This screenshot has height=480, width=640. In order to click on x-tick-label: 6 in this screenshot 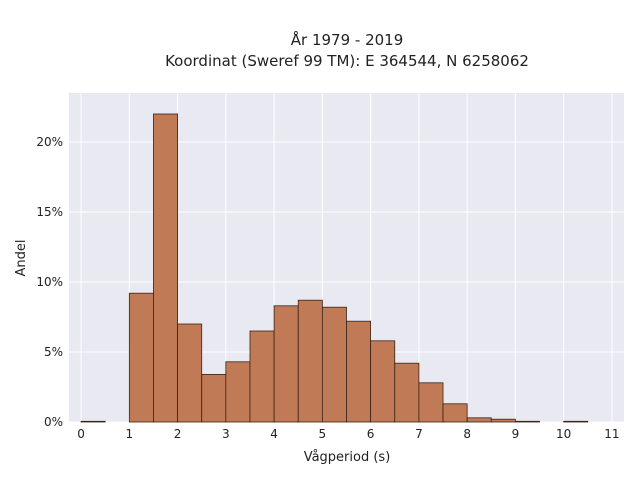, I will do `click(371, 434)`.